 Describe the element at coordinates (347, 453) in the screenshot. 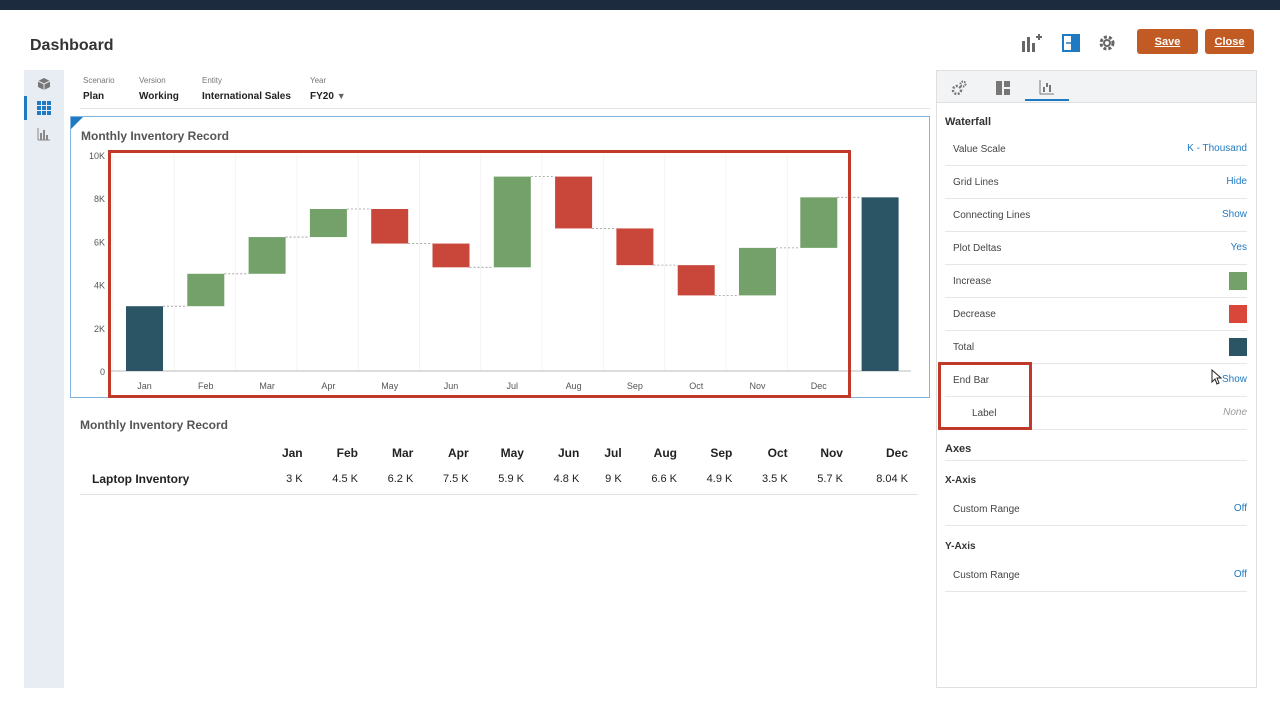

I see `column-header: Feb` at that location.